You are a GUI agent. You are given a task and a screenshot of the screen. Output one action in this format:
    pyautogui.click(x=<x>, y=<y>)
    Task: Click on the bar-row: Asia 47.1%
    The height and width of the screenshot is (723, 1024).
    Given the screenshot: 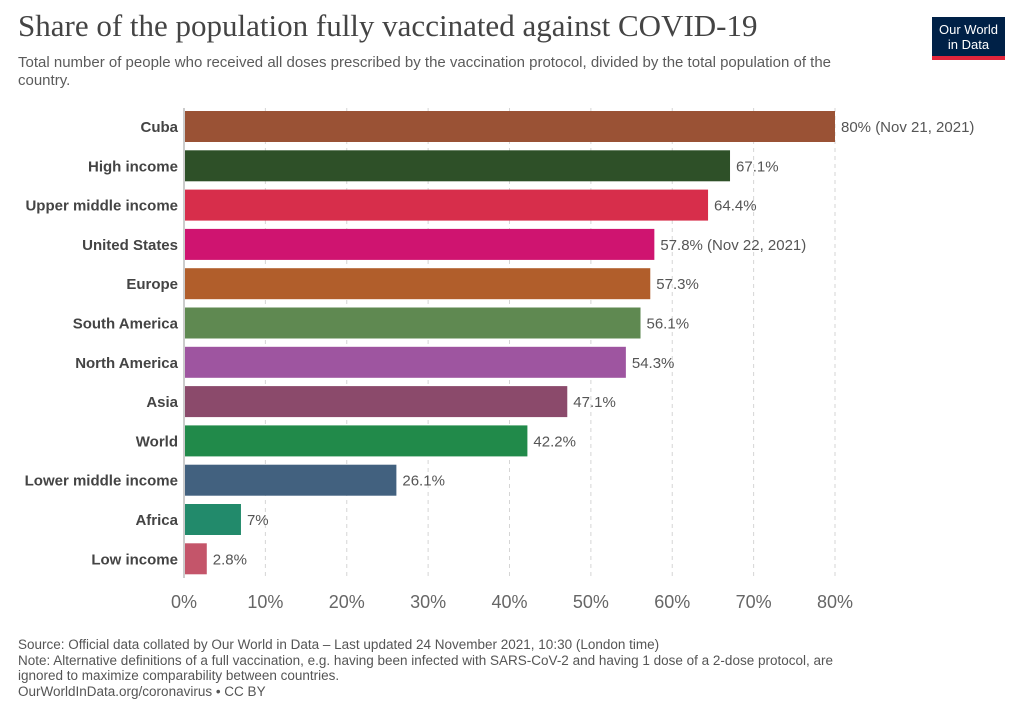 What is the action you would take?
    pyautogui.click(x=381, y=402)
    